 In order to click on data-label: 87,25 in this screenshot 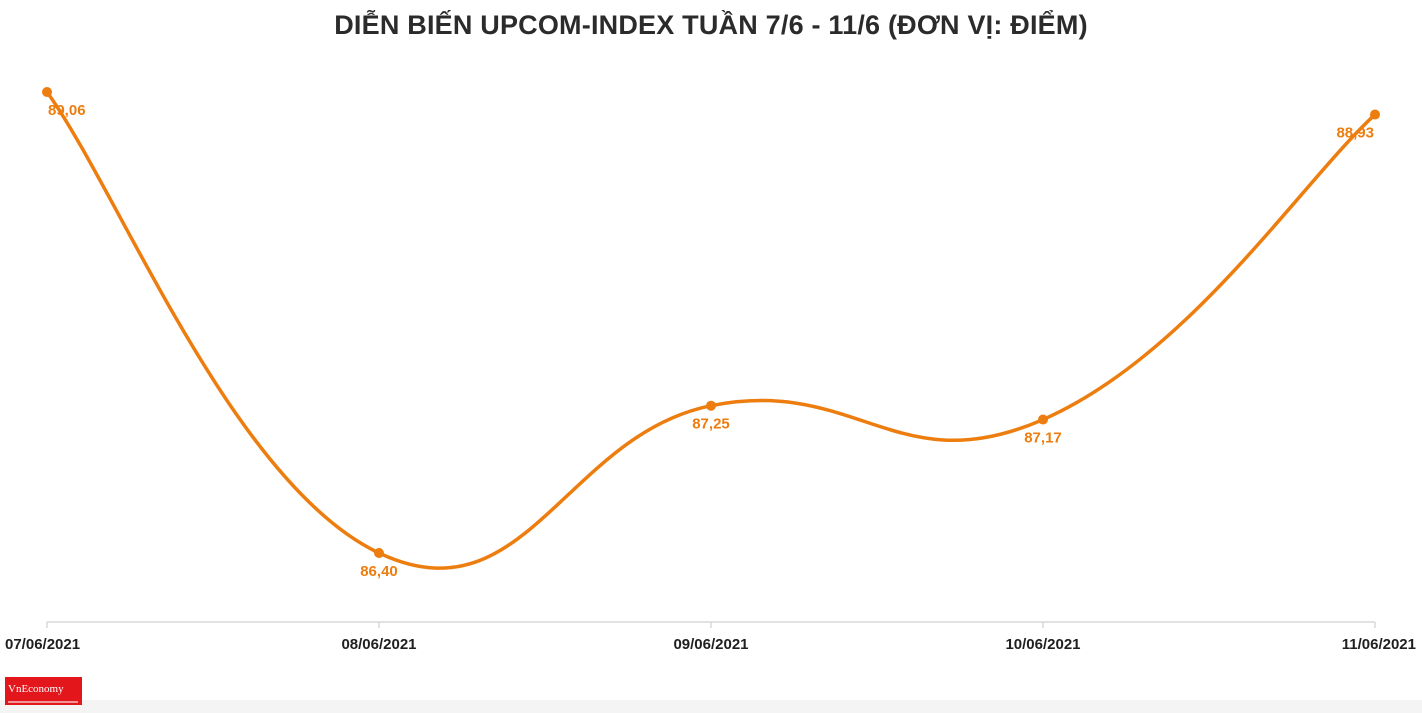, I will do `click(711, 424)`.